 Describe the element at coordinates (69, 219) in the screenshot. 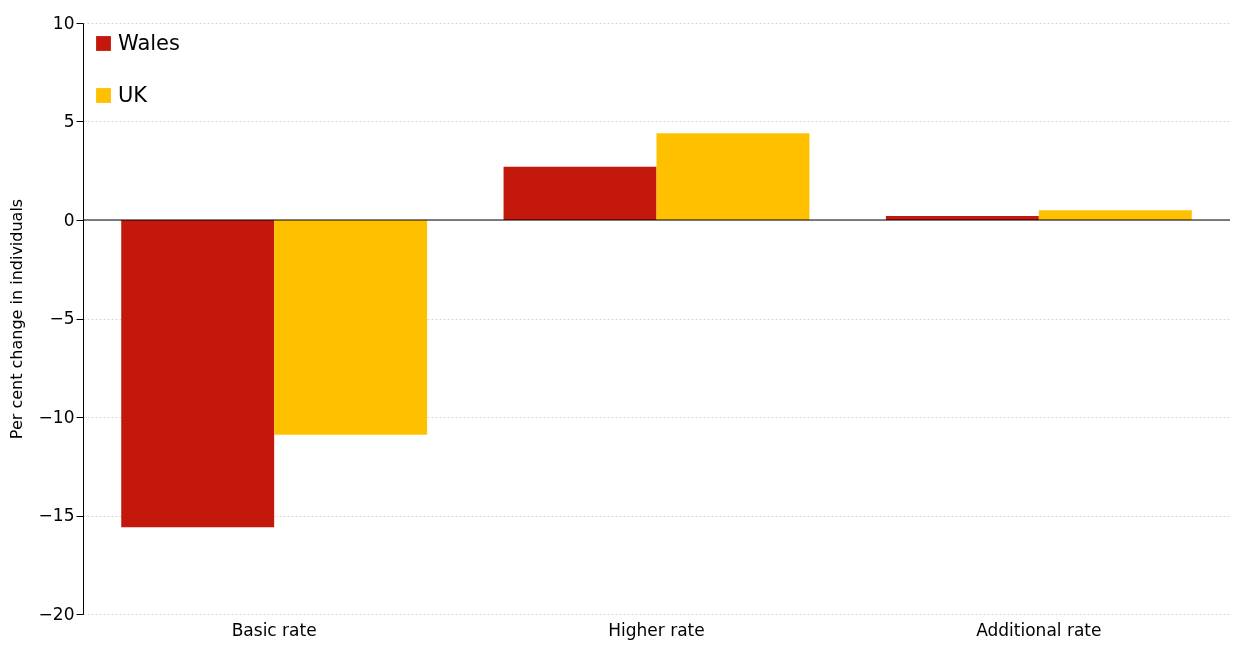

I see `y-tick-label: 0` at that location.